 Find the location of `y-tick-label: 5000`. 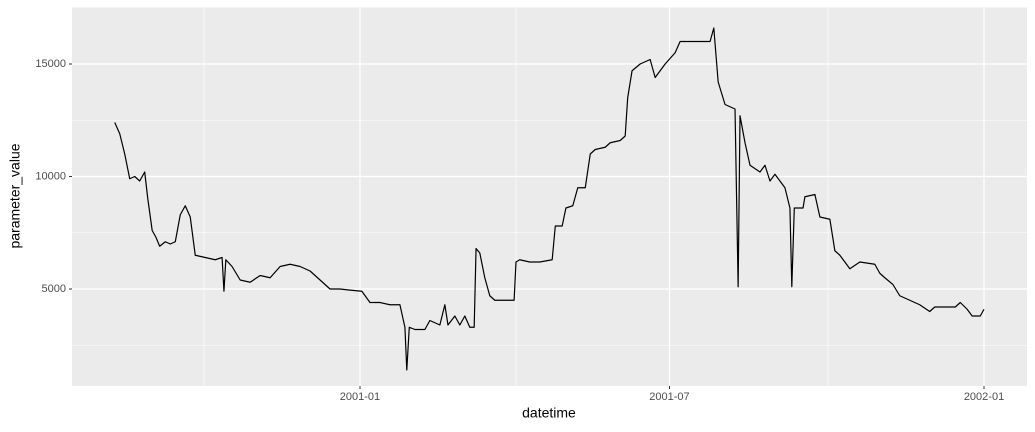

y-tick-label: 5000 is located at coordinates (54, 289).